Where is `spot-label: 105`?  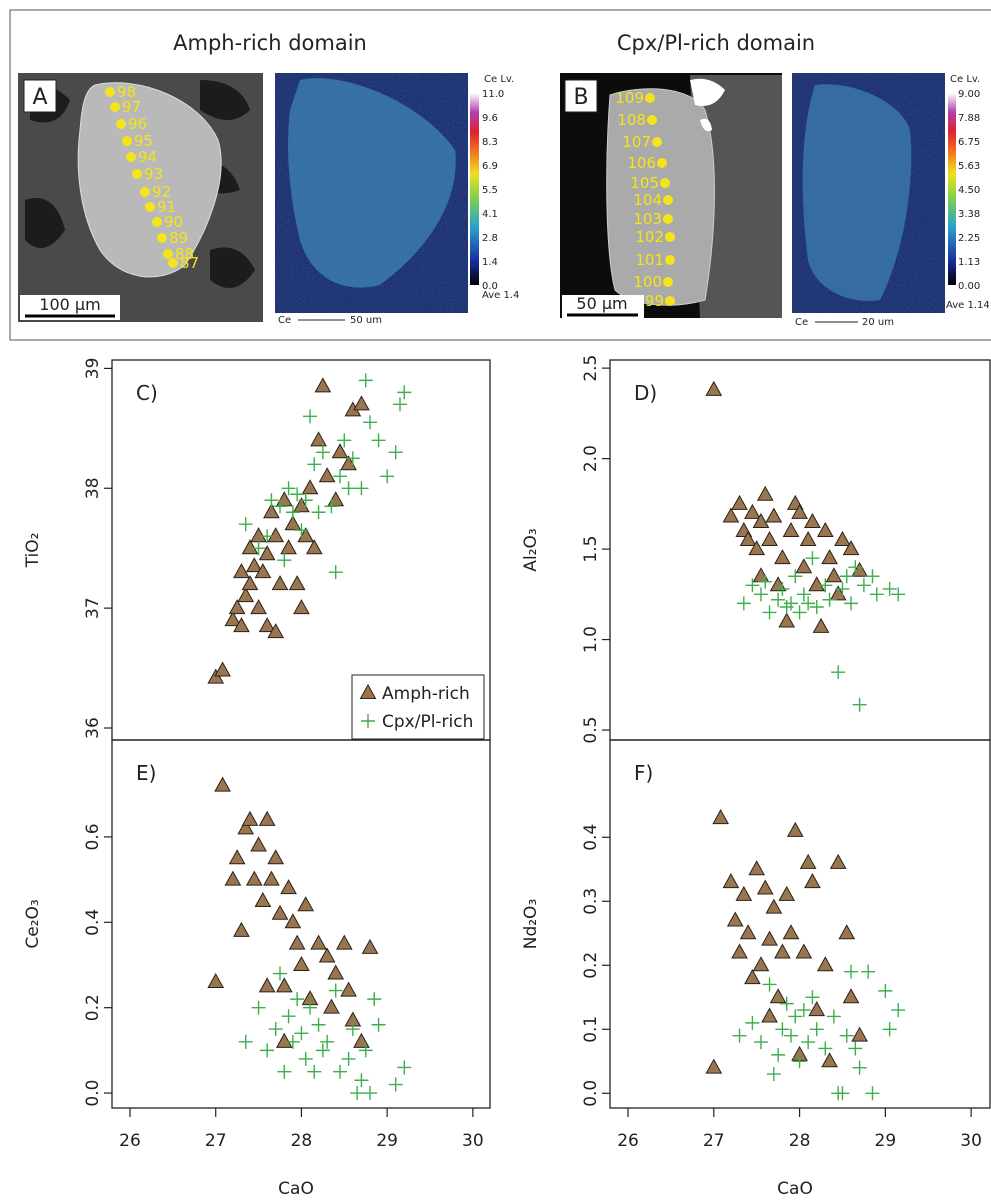 spot-label: 105 is located at coordinates (644, 183).